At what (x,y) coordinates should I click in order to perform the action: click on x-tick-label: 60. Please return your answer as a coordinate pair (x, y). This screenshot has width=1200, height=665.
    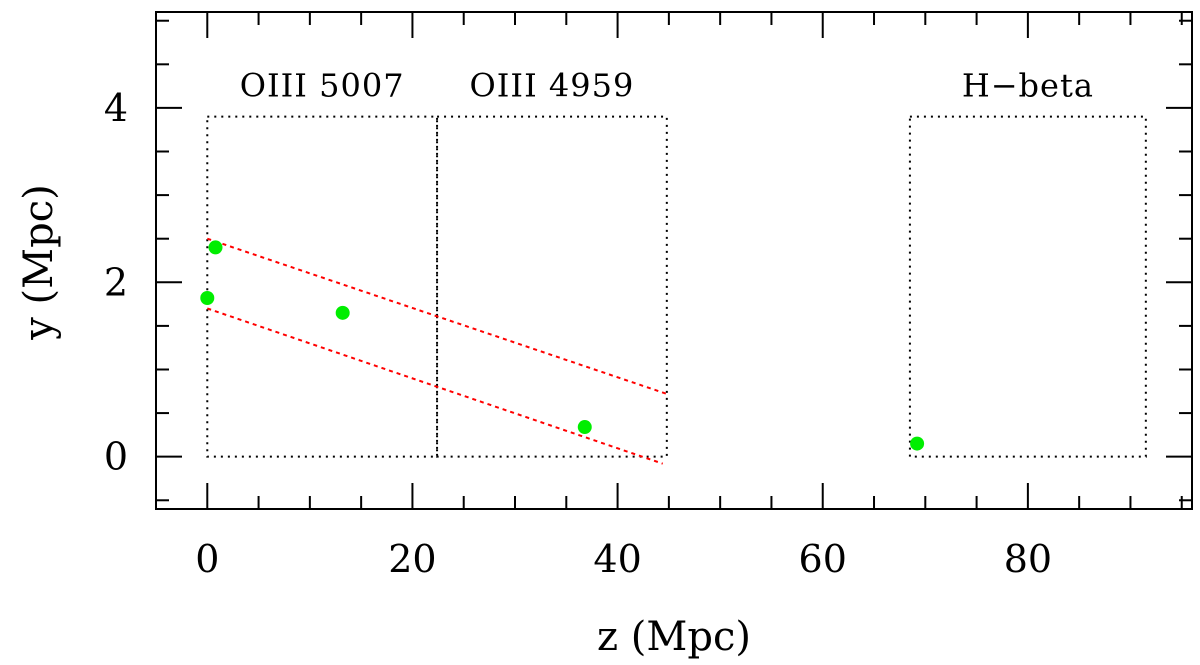
    Looking at the image, I should click on (823, 559).